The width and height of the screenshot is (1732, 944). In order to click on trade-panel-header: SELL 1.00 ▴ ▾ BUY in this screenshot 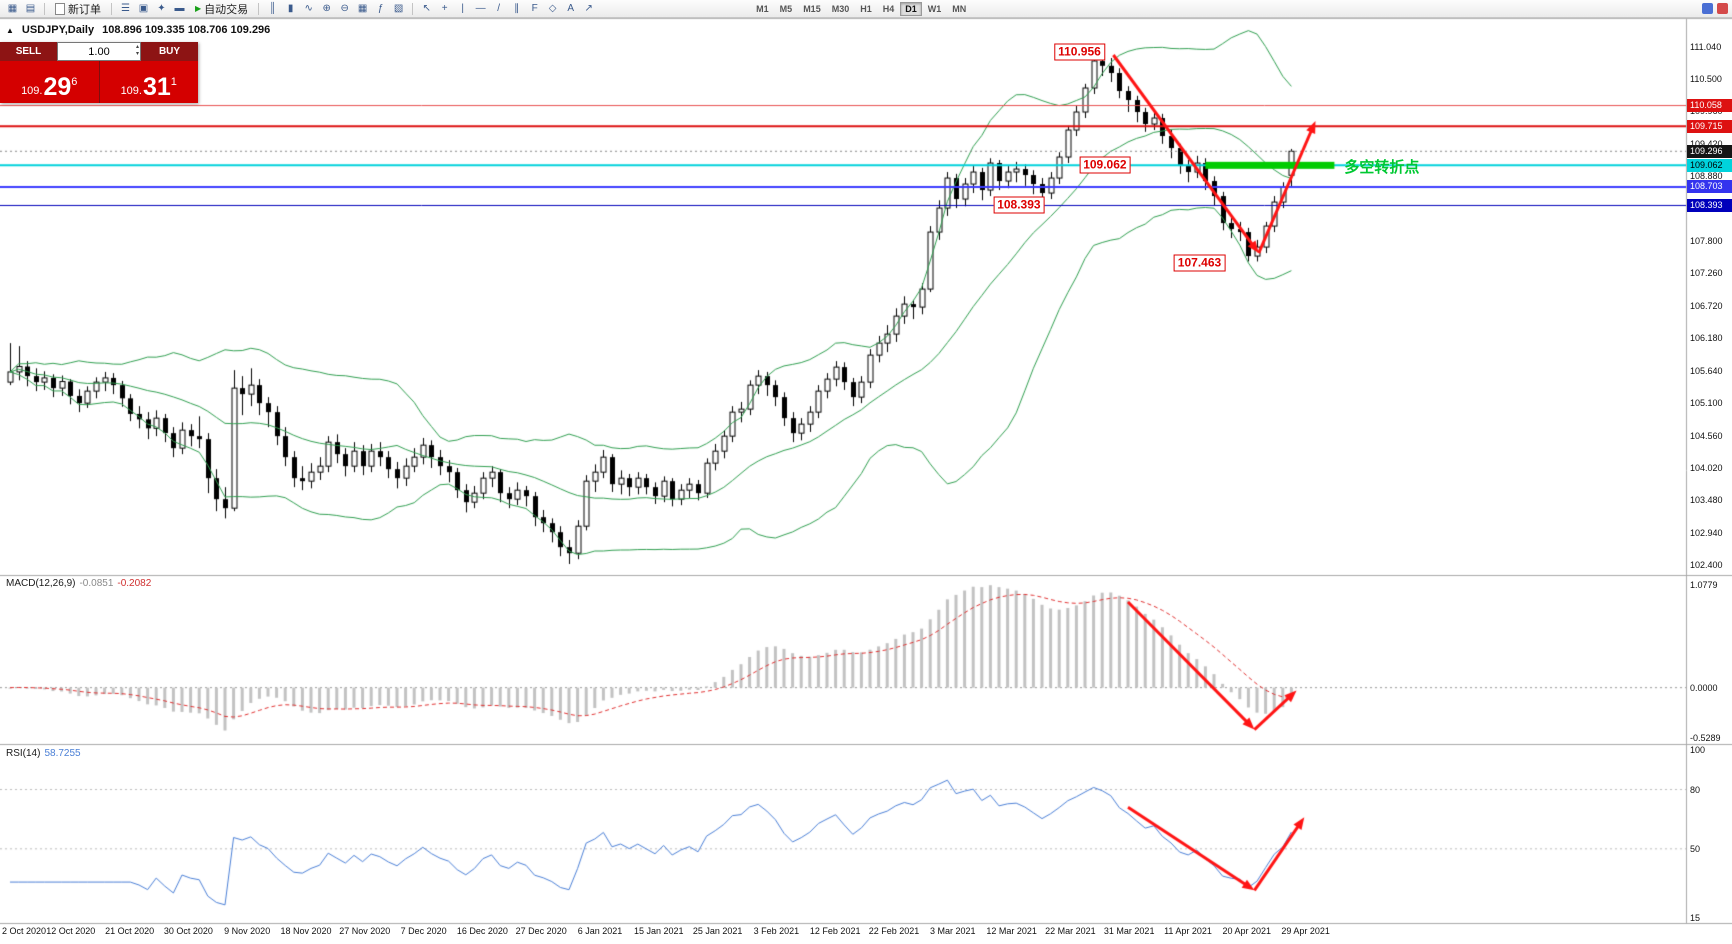, I will do `click(99, 51)`.